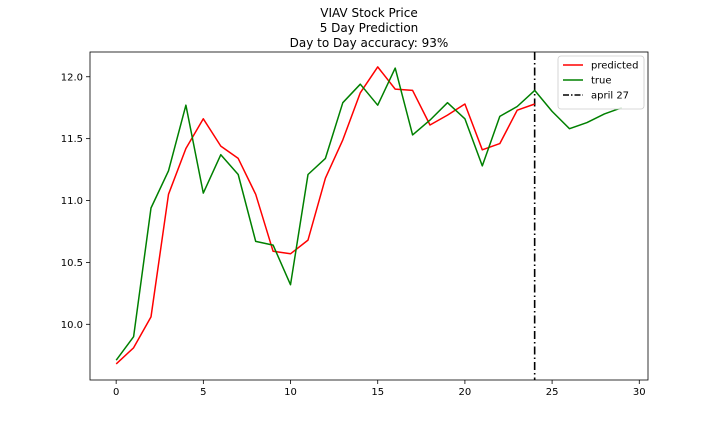 The height and width of the screenshot is (432, 720). Describe the element at coordinates (116, 392) in the screenshot. I see `x-tick-label: 0` at that location.